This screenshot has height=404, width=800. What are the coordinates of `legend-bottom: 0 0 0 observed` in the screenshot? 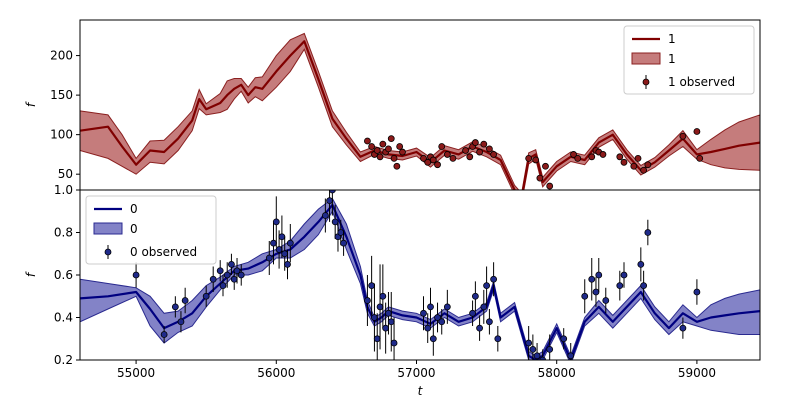 It's located at (151, 230).